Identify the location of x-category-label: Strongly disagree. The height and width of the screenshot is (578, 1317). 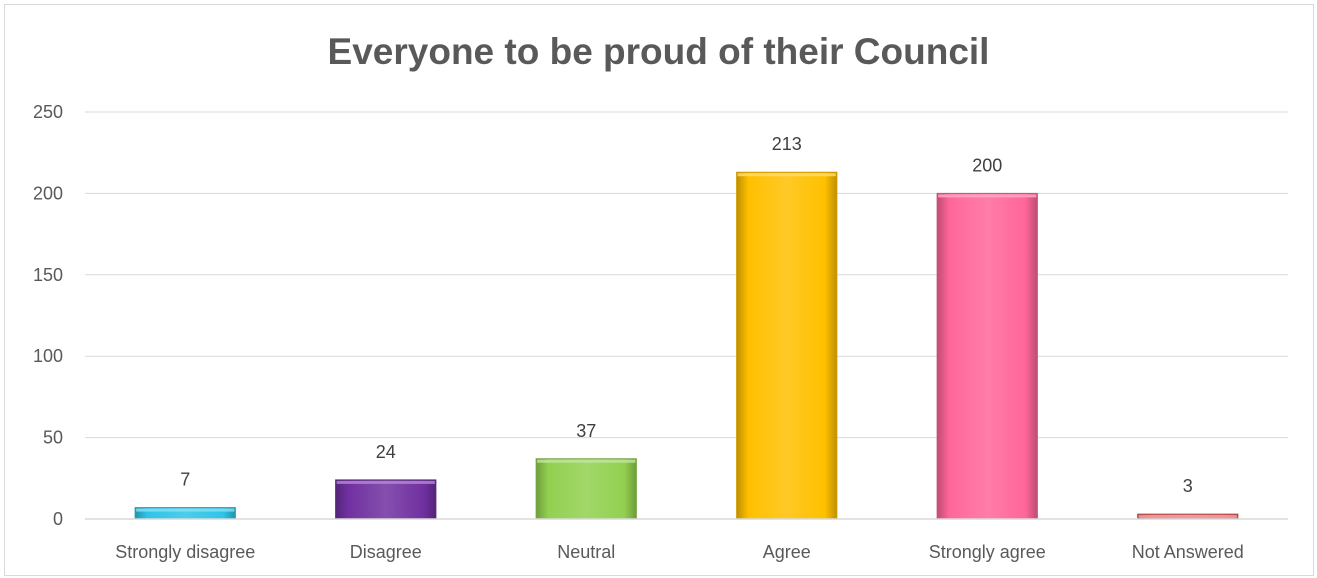
(185, 552).